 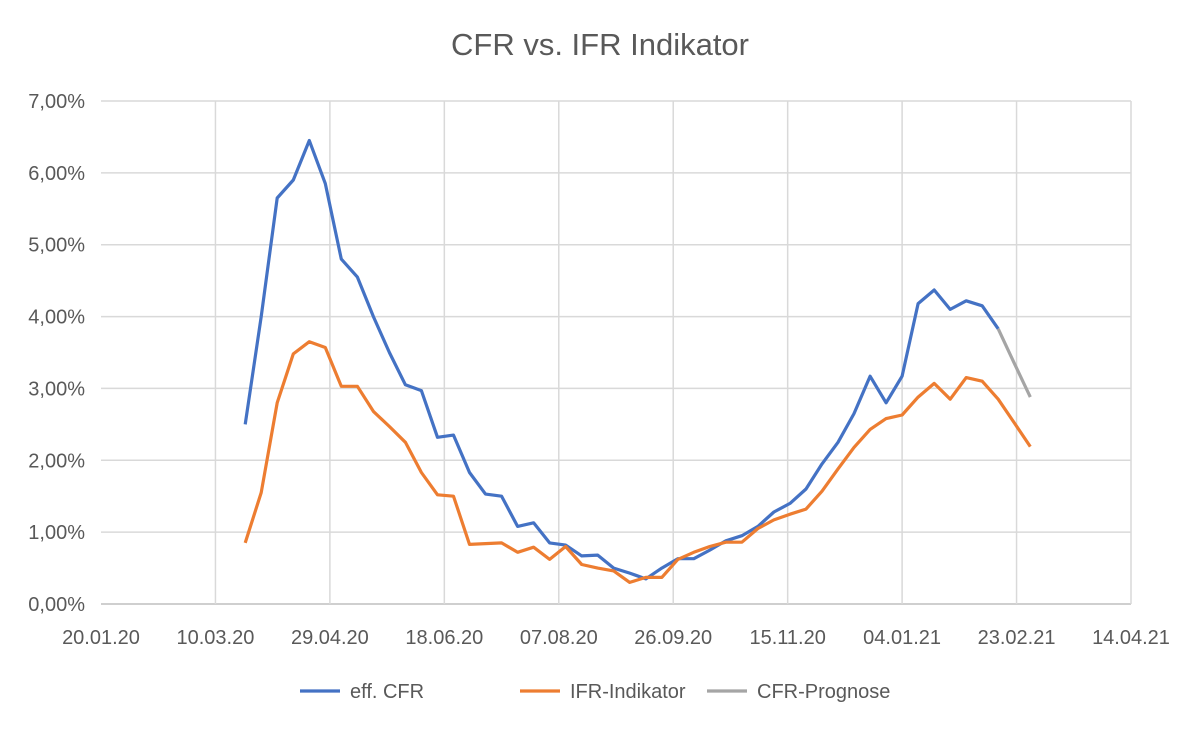 What do you see at coordinates (56, 389) in the screenshot?
I see `y-tick-label: 3,00%` at bounding box center [56, 389].